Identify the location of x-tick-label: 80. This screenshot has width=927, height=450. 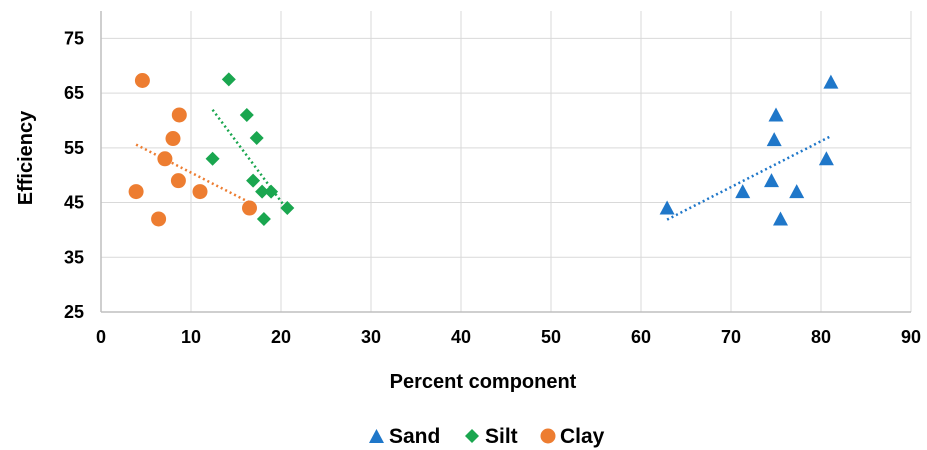
(821, 337).